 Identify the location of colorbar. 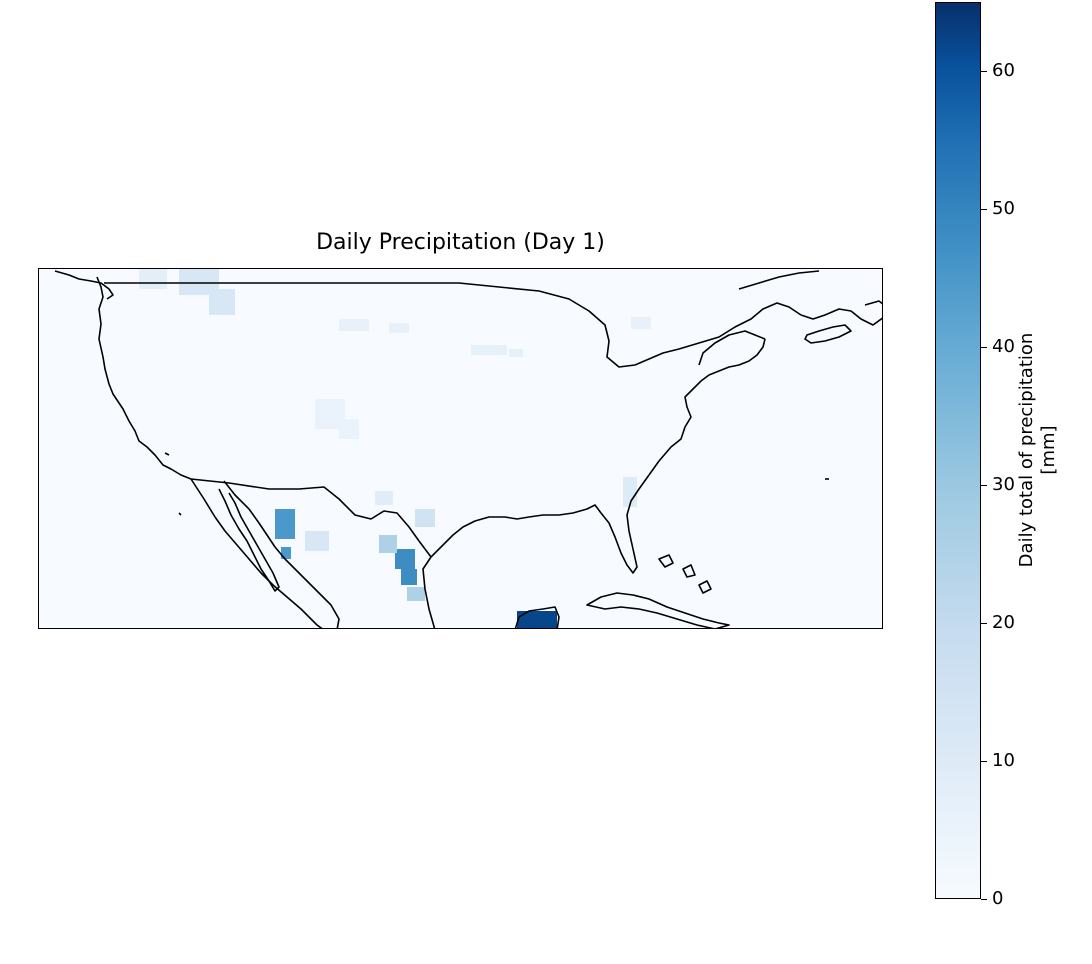
(958, 450).